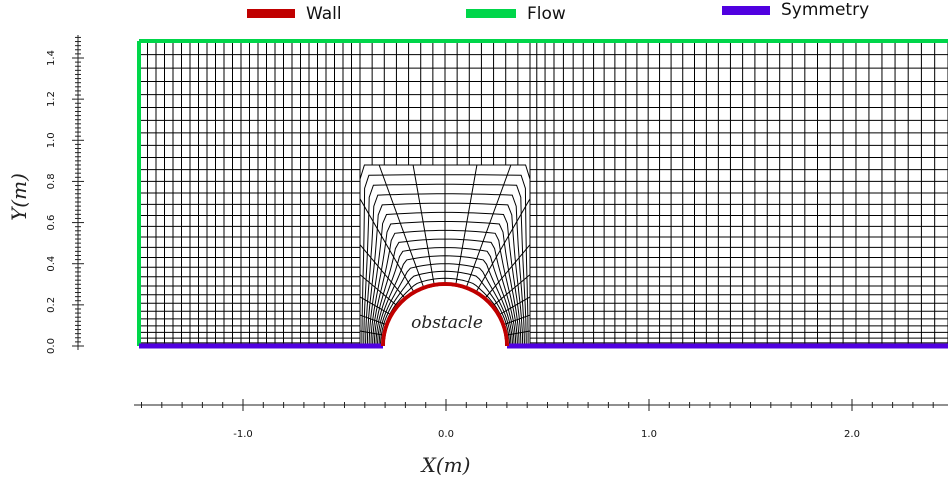 This screenshot has width=948, height=485. Describe the element at coordinates (445, 465) in the screenshot. I see `x-axis-title: X(m)` at that location.